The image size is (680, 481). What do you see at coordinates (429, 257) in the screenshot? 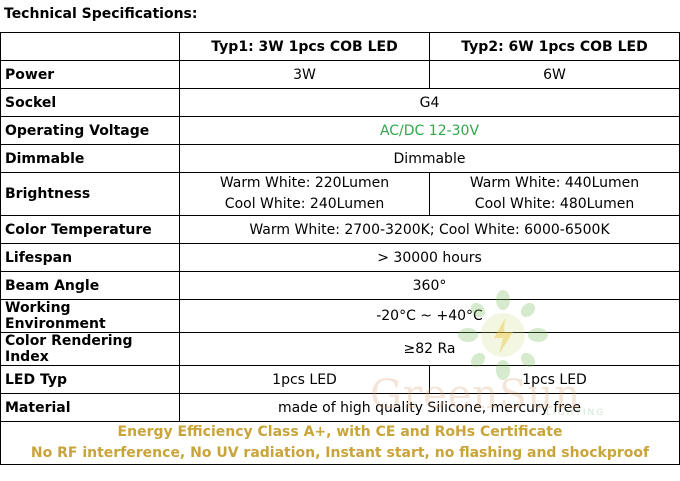
I see `row-value: > 30000 hours` at bounding box center [429, 257].